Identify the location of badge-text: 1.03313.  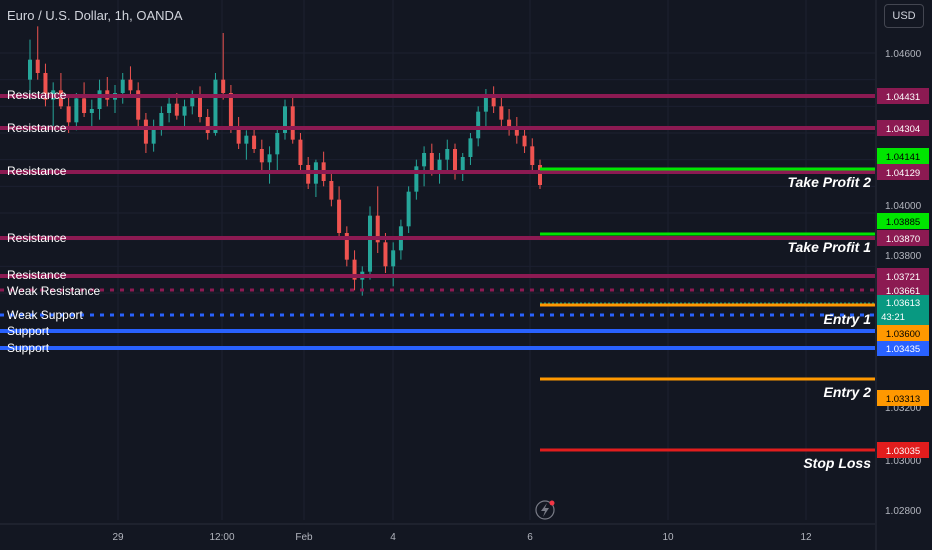
(903, 399).